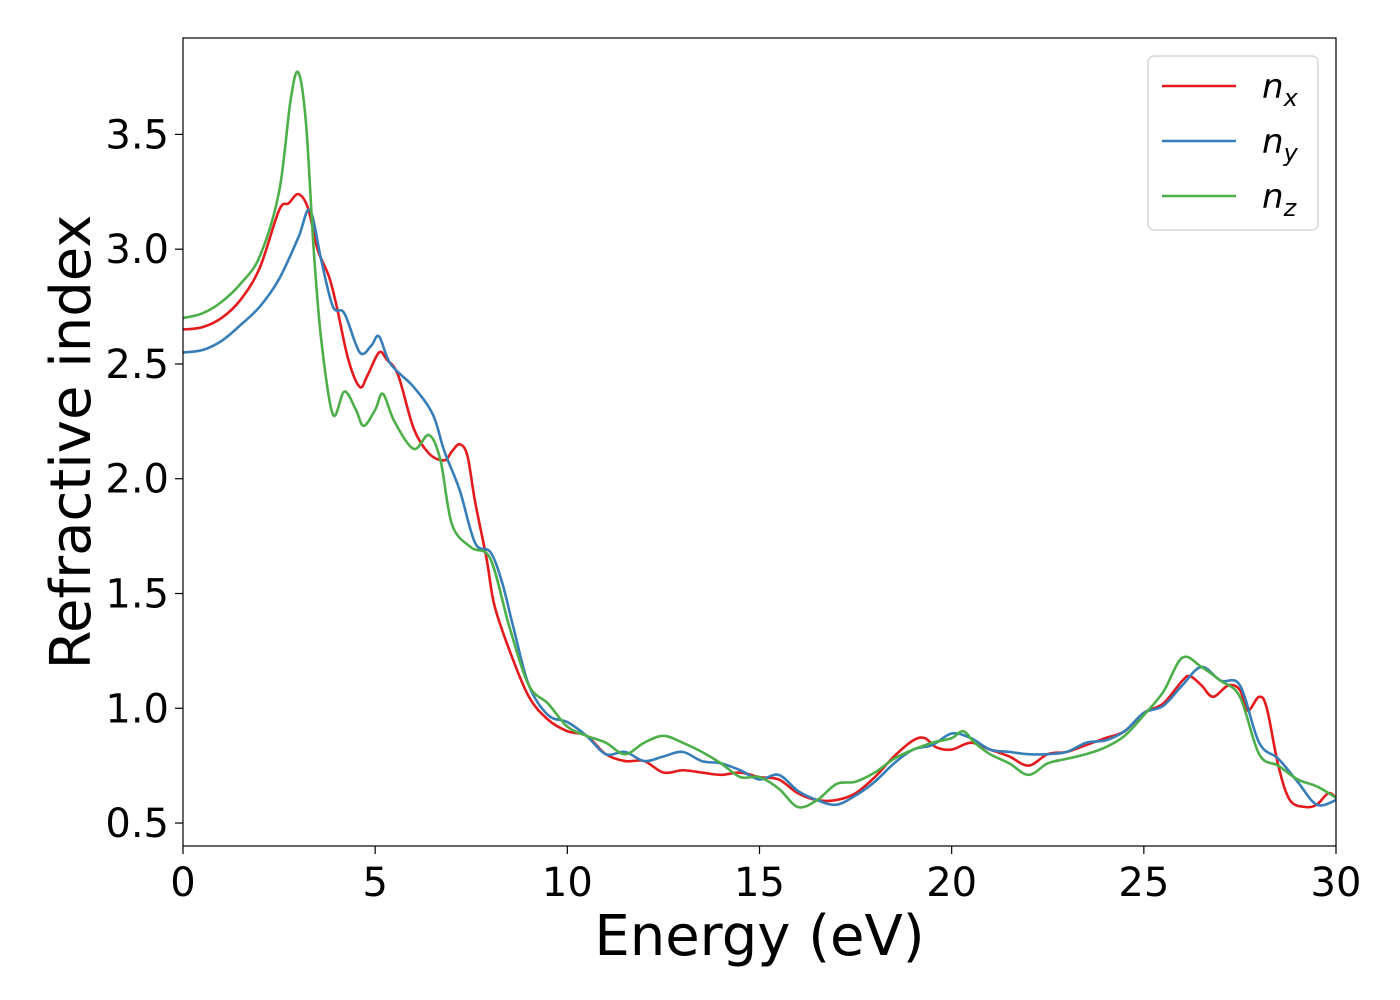  Describe the element at coordinates (137, 824) in the screenshot. I see `y-tick-label: 0.5` at that location.